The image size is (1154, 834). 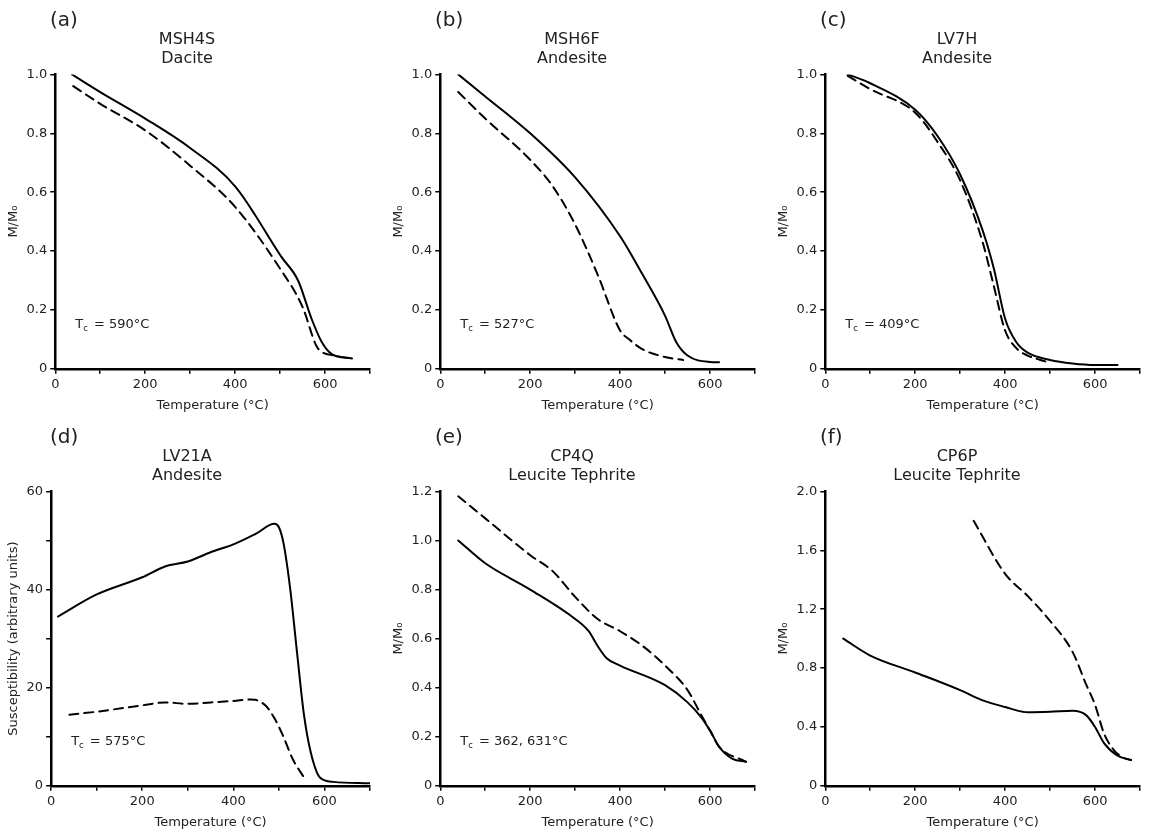 I want to click on text: (a), so click(x=64, y=19).